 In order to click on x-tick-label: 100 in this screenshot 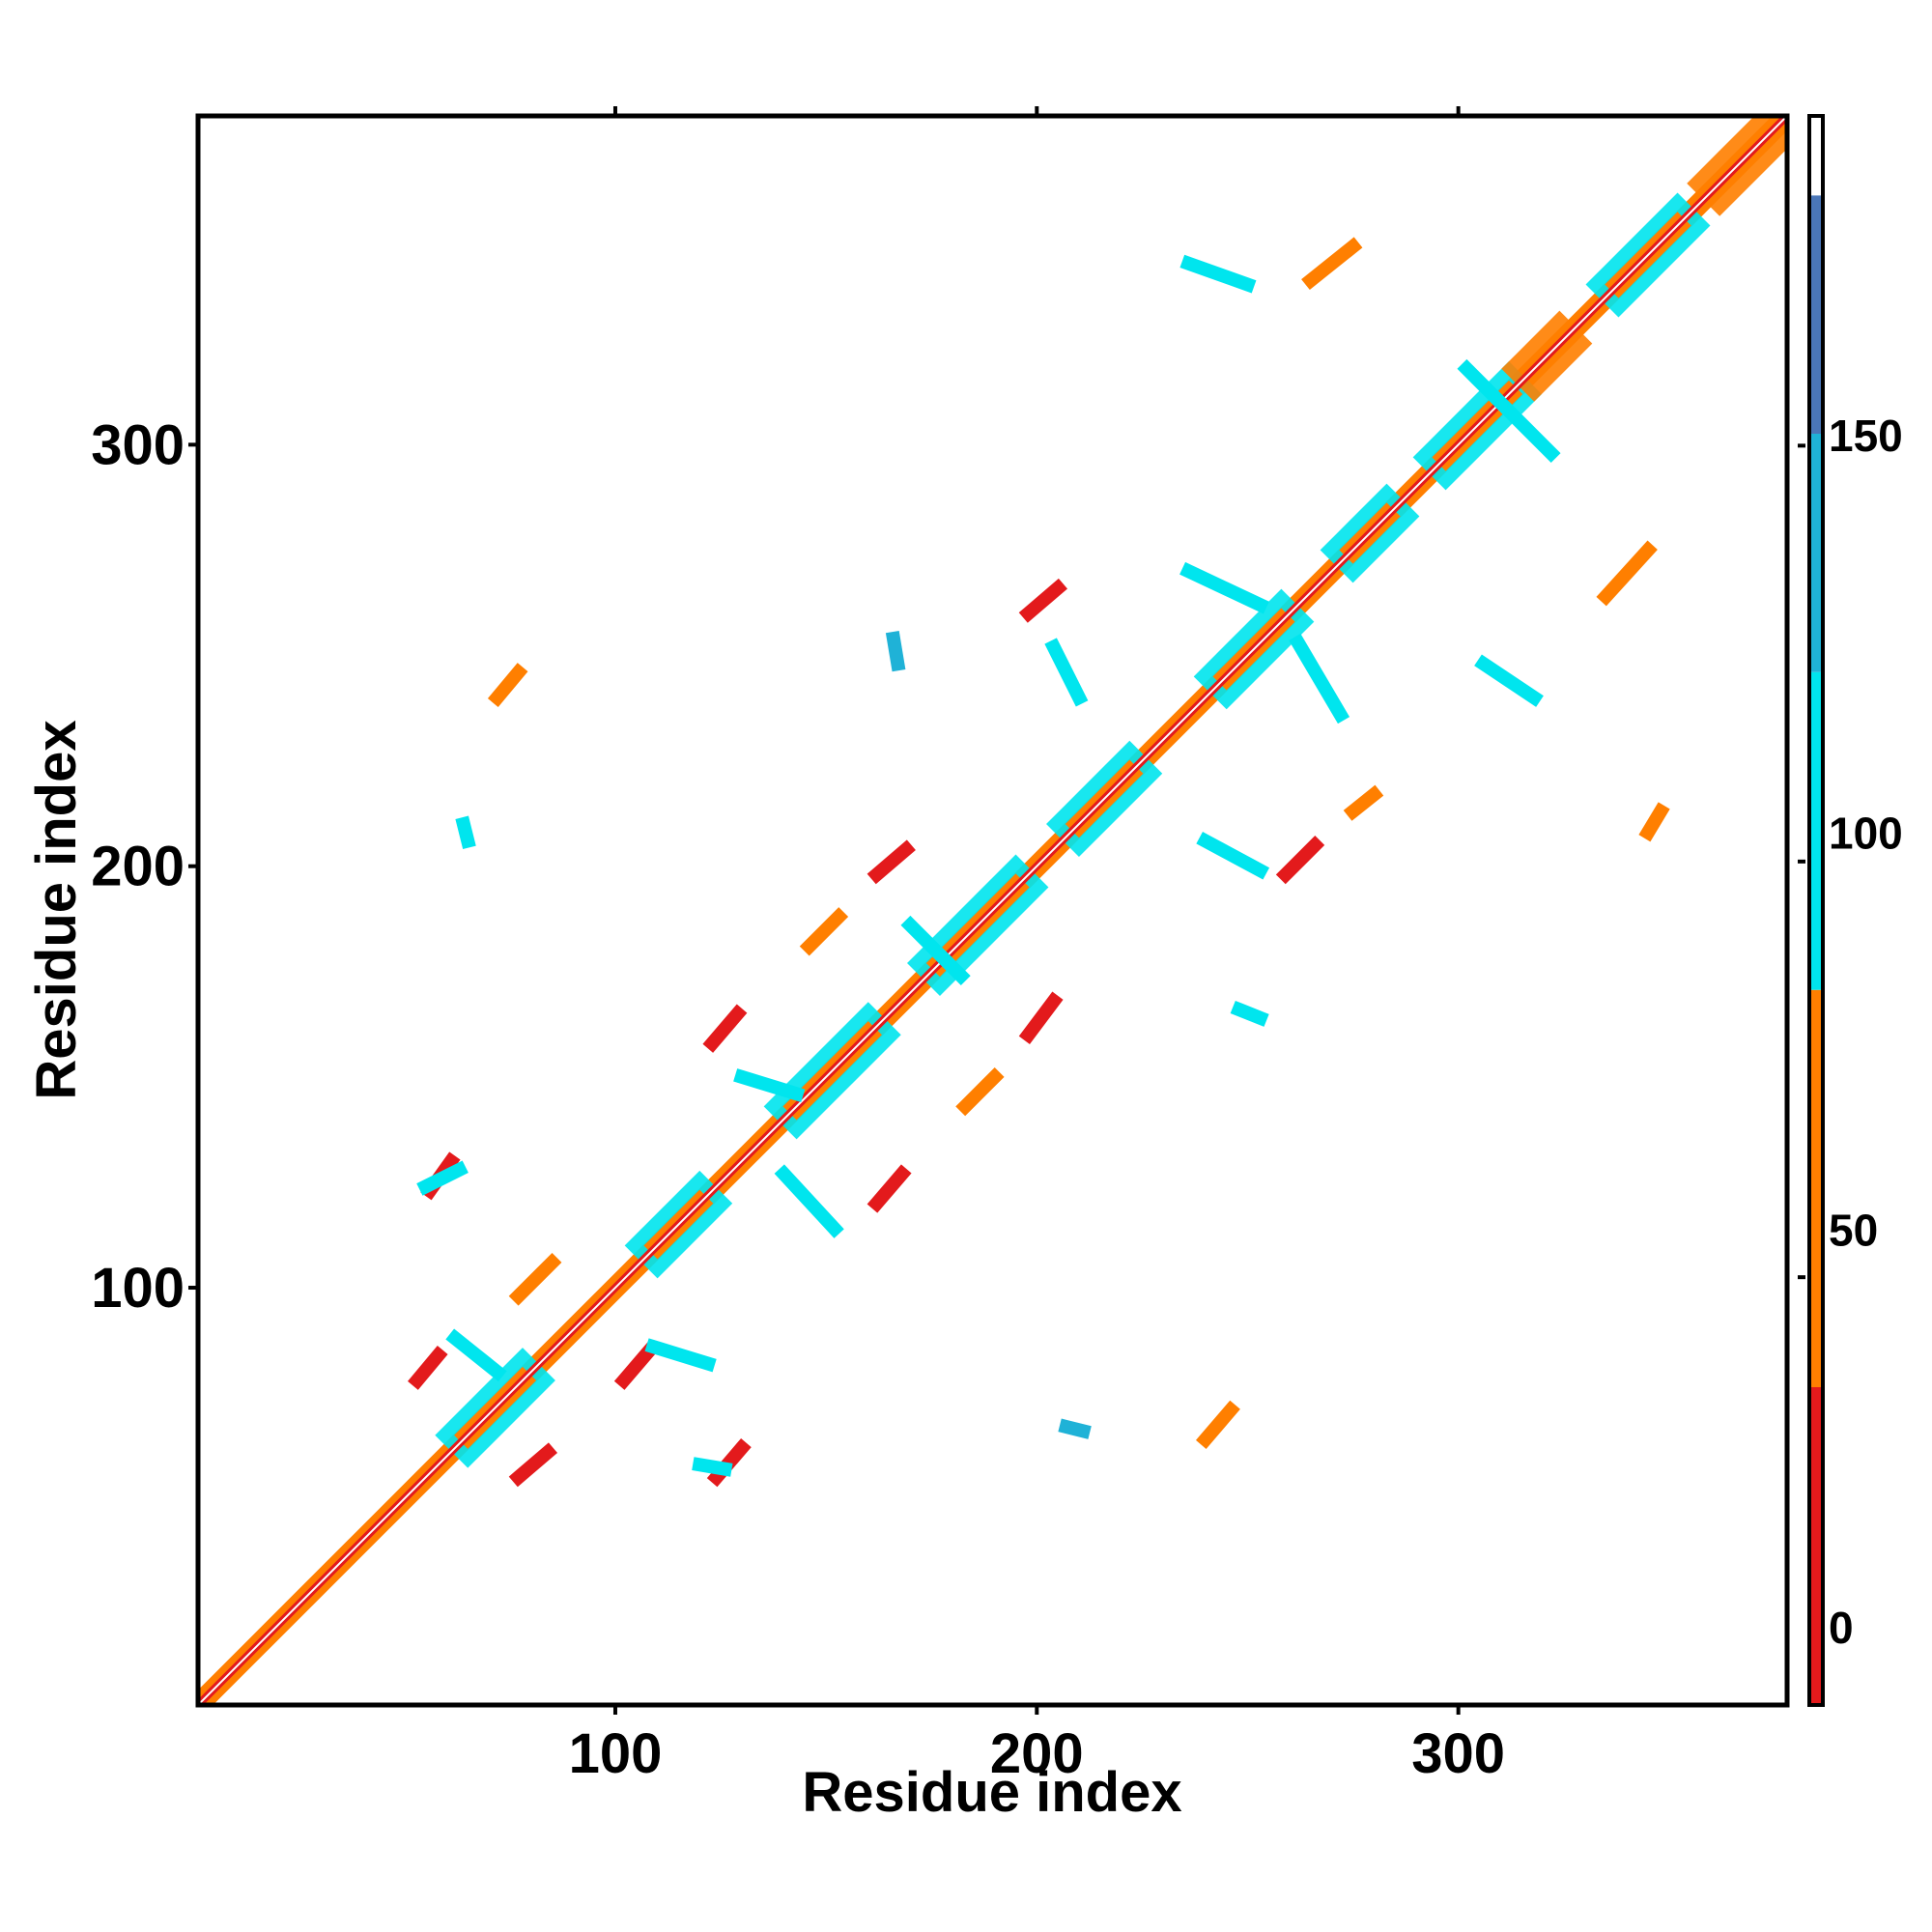, I will do `click(616, 1753)`.